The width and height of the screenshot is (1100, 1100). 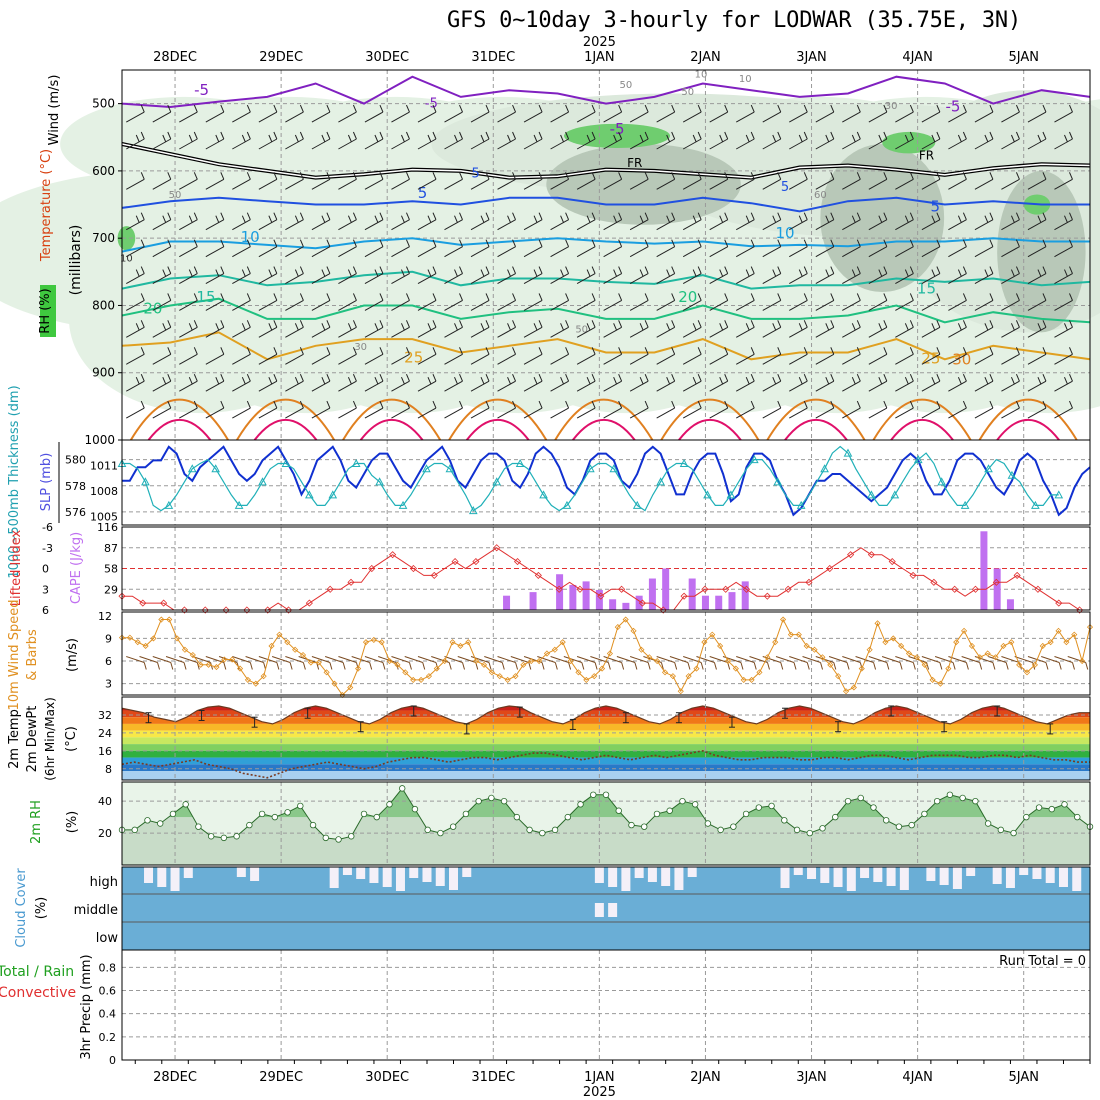 What do you see at coordinates (76, 260) in the screenshot?
I see `upper-ylabel-millibars: (millibars)` at bounding box center [76, 260].